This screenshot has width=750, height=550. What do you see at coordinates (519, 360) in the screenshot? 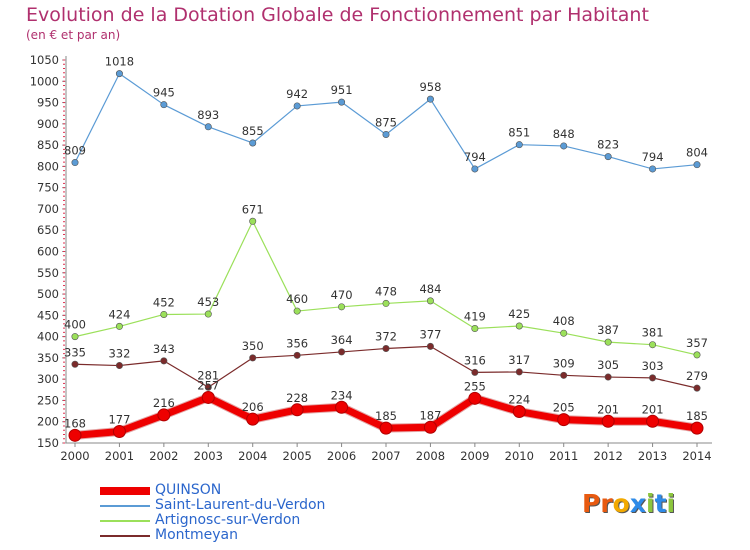
I see `data-label: 317` at bounding box center [519, 360].